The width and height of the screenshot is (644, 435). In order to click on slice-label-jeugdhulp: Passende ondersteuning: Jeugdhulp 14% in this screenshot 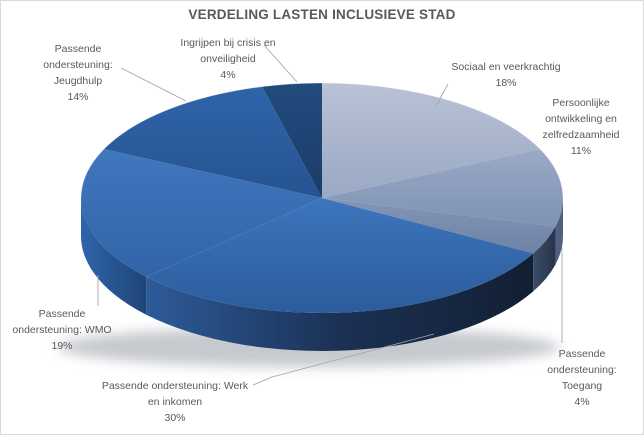, I will do `click(78, 73)`.